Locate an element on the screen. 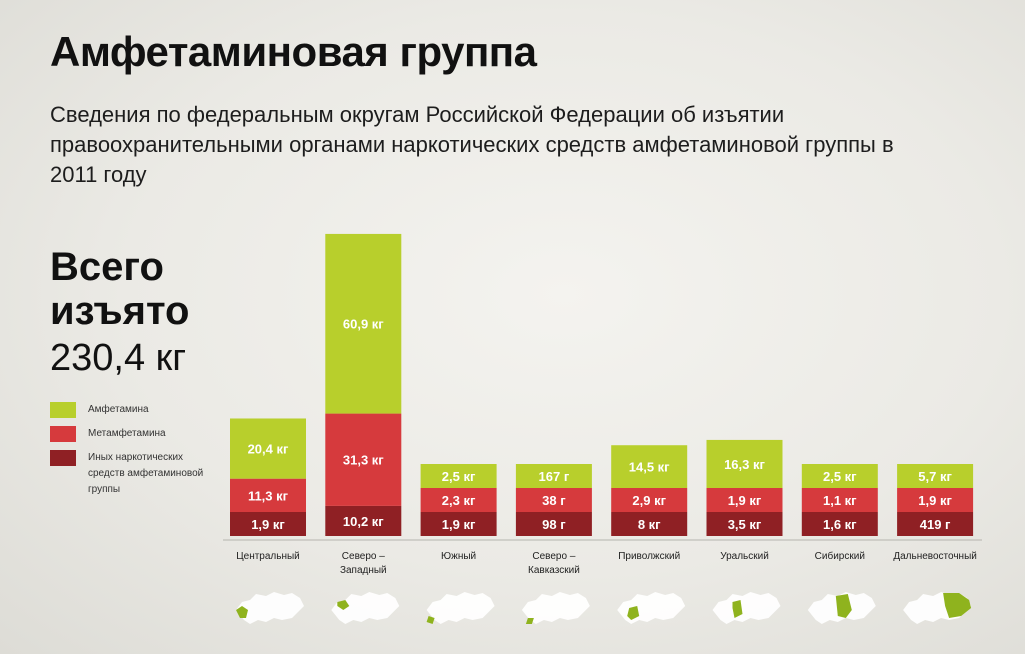 The image size is (1025, 654). data-label: 3,5 кг is located at coordinates (745, 524).